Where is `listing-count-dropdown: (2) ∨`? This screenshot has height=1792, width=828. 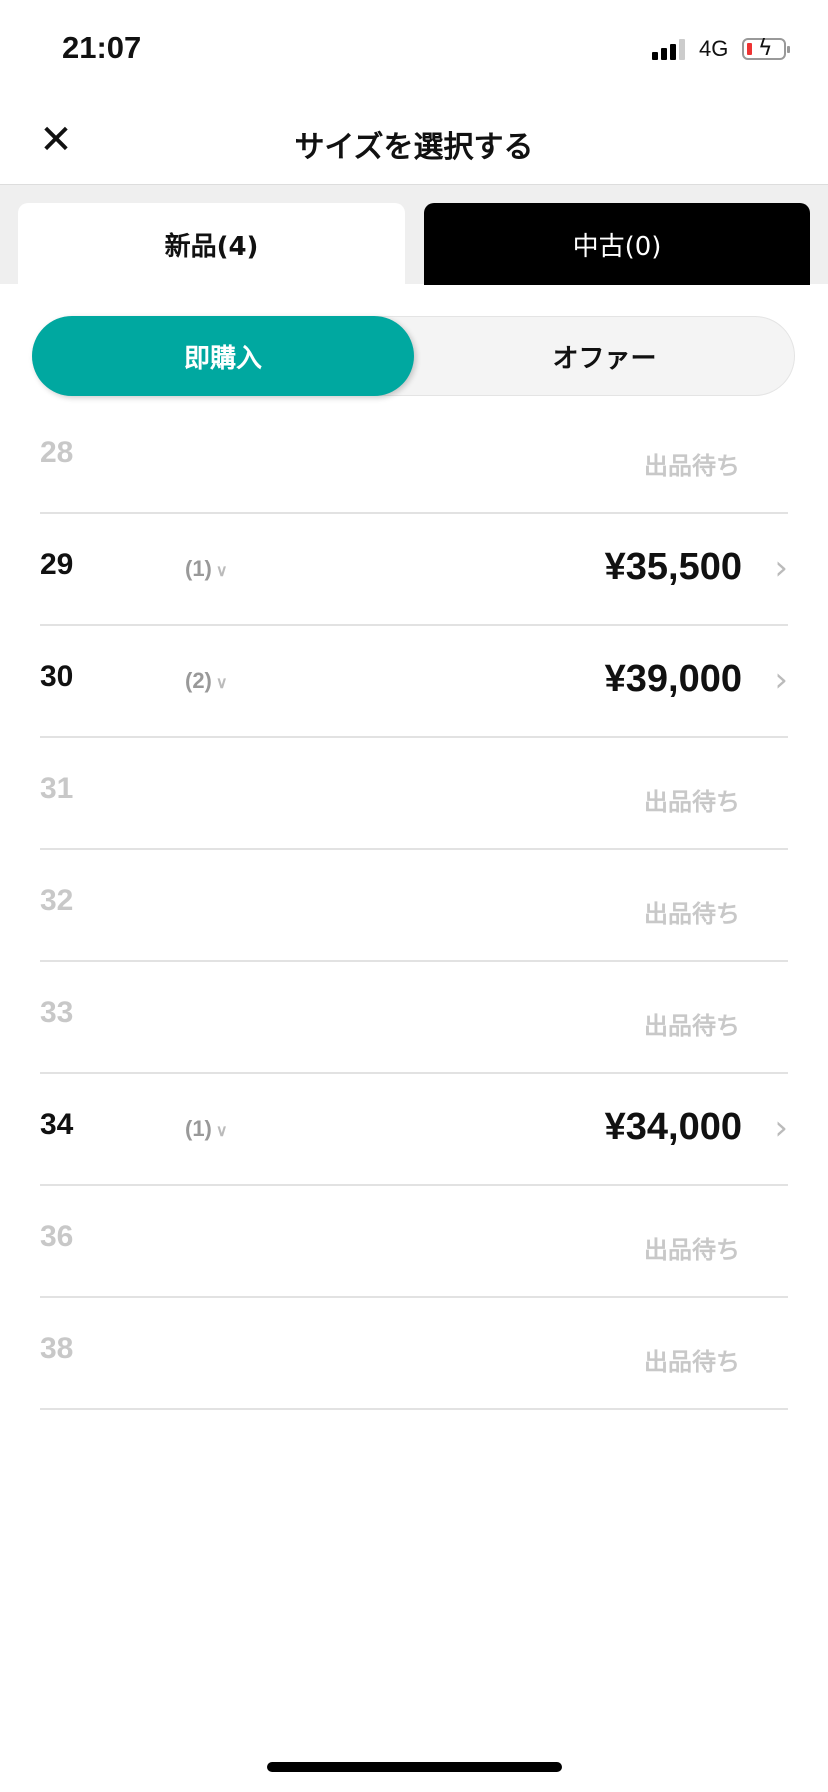 listing-count-dropdown: (2) ∨ is located at coordinates (206, 681).